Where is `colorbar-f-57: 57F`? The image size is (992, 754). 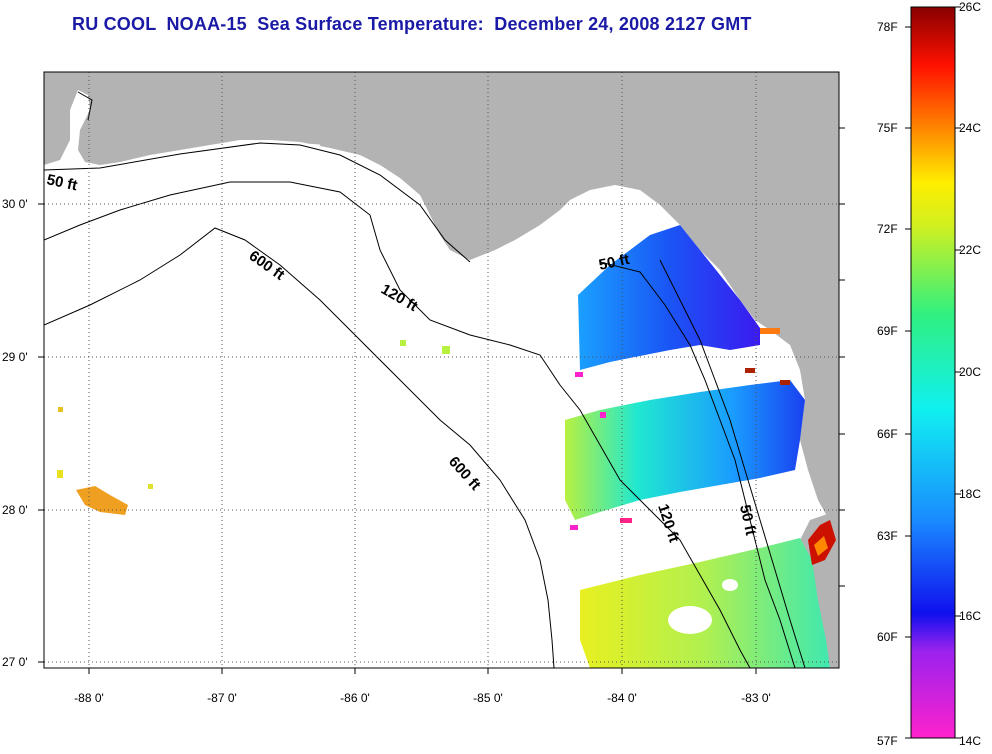 colorbar-f-57: 57F is located at coordinates (887, 741).